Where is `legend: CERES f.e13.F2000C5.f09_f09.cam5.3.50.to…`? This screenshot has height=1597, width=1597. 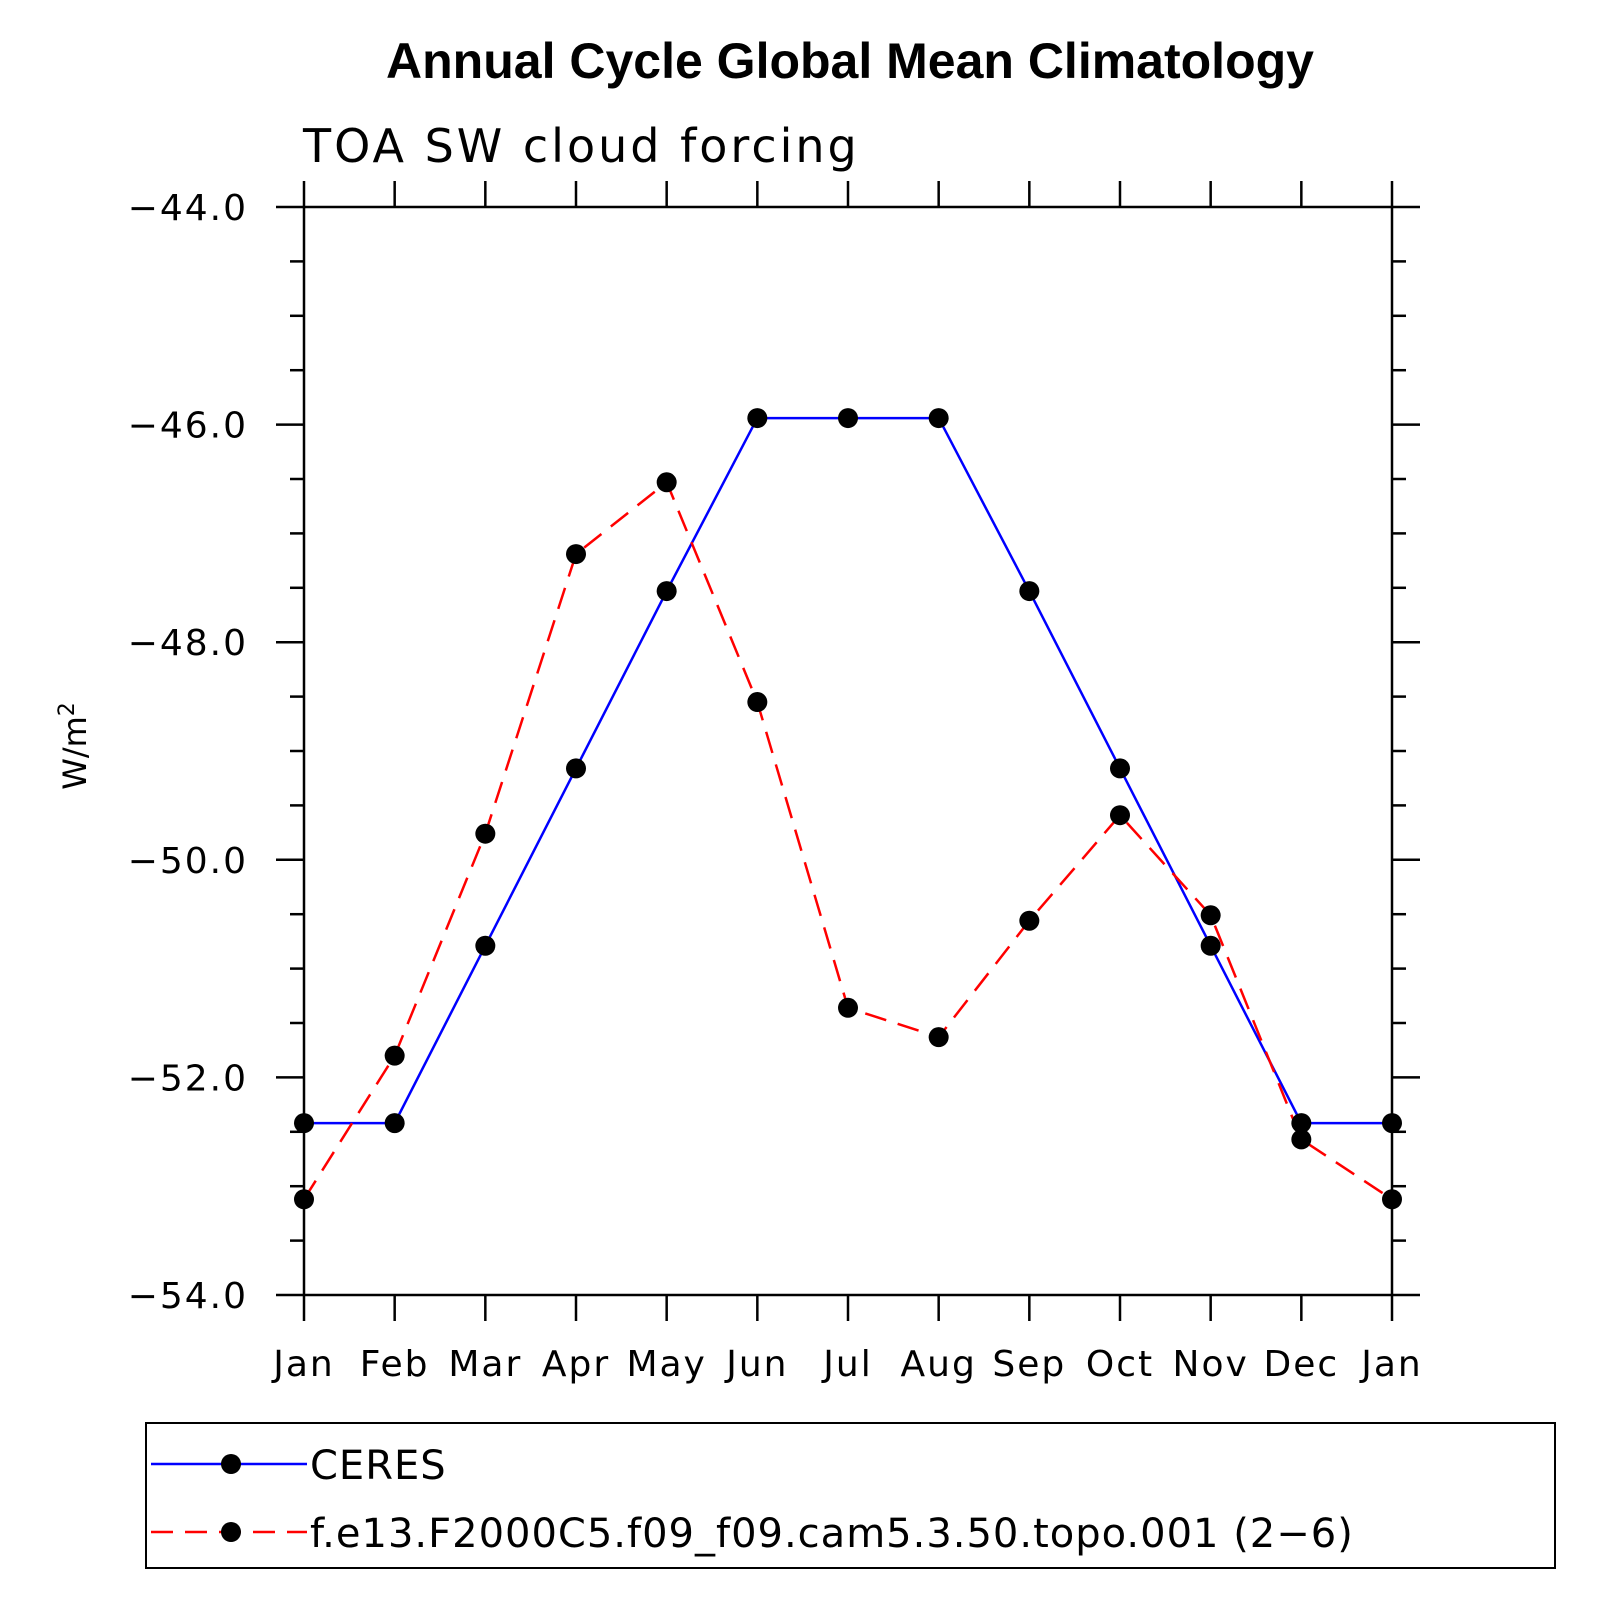 legend: CERES f.e13.F2000C5.f09_f09.cam5.3.50.to… is located at coordinates (850, 1495).